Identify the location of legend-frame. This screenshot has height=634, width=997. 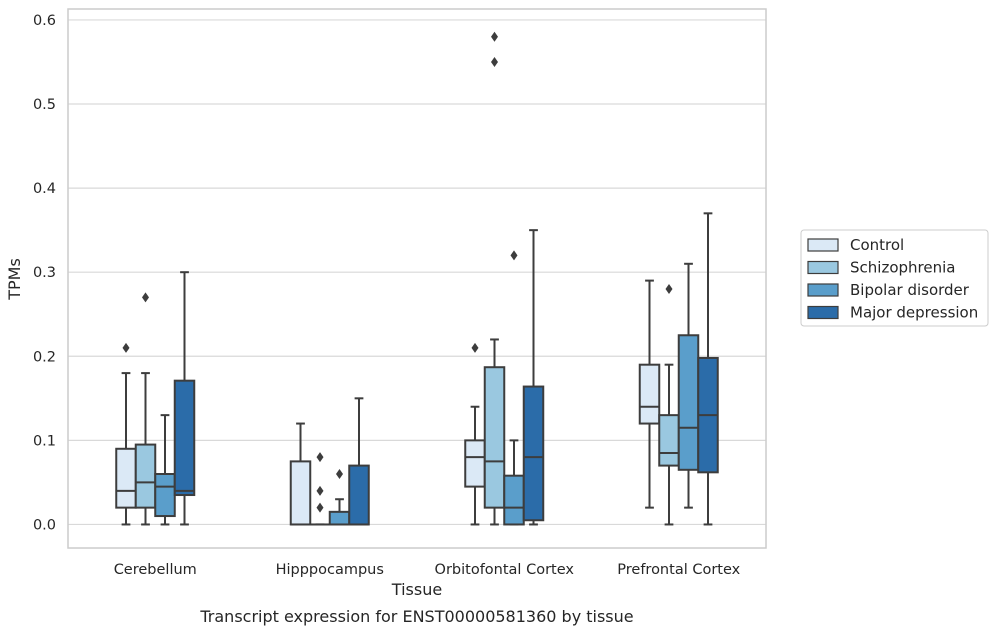
(894, 278).